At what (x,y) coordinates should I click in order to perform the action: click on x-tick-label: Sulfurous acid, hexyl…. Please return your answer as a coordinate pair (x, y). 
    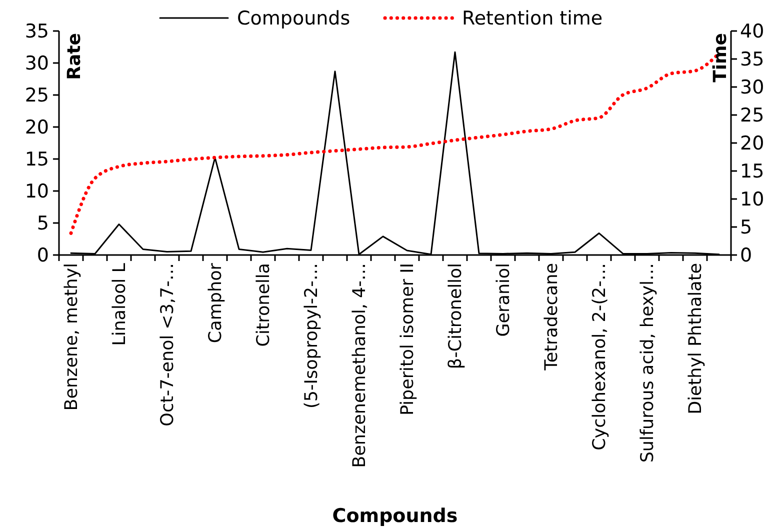
    Looking at the image, I should click on (648, 363).